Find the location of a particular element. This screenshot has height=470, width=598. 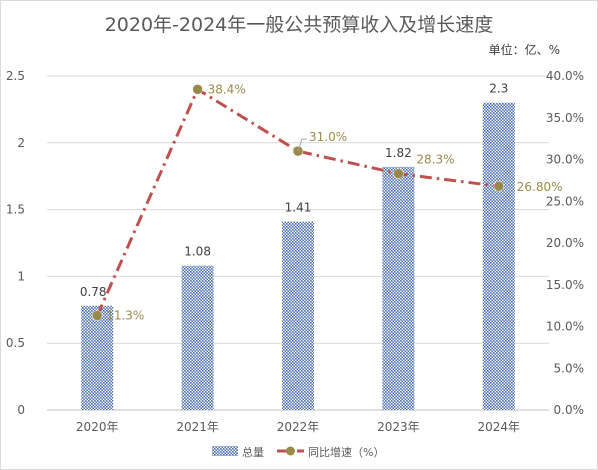

y-right-tick-label: 5.0% is located at coordinates (569, 368).